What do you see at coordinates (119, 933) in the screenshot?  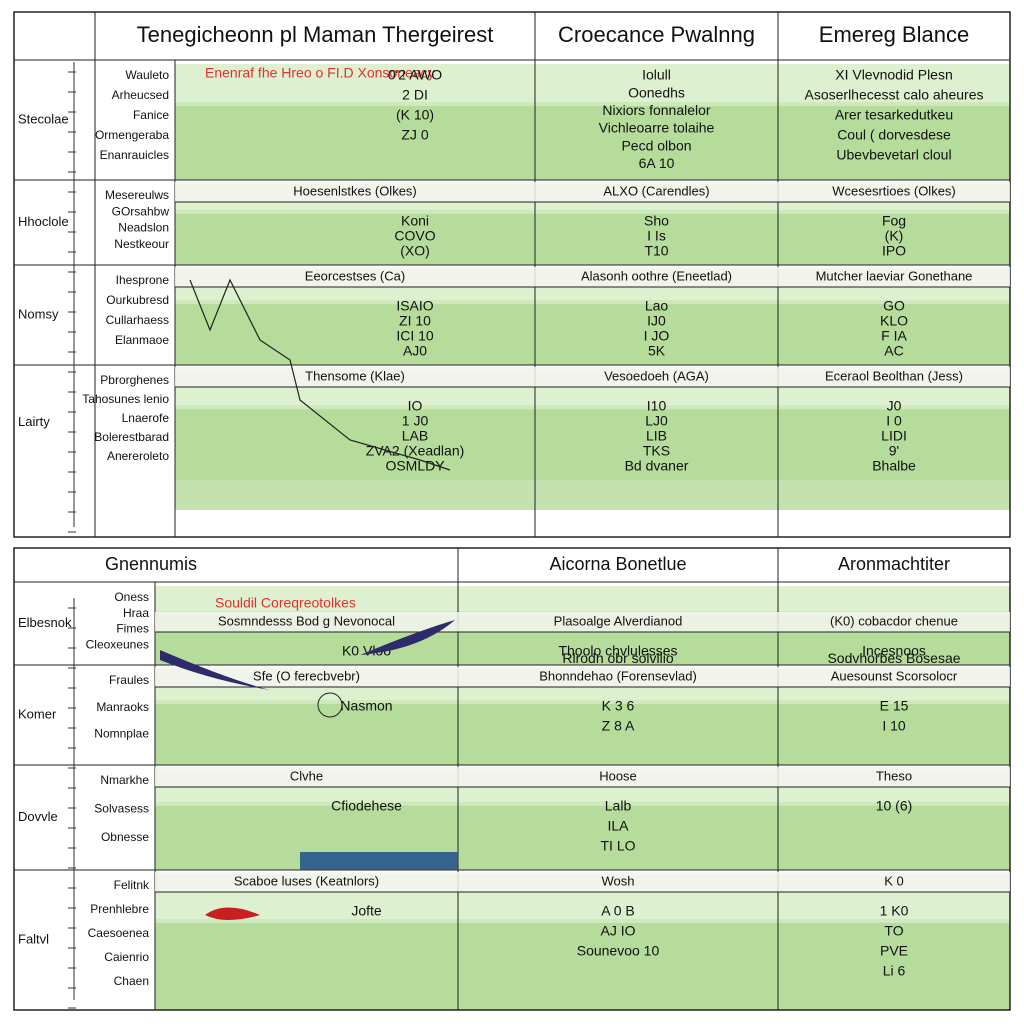 I see `row-item: Caesoenea` at bounding box center [119, 933].